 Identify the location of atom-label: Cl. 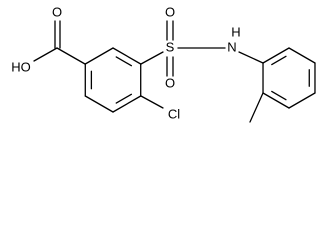
(174, 113).